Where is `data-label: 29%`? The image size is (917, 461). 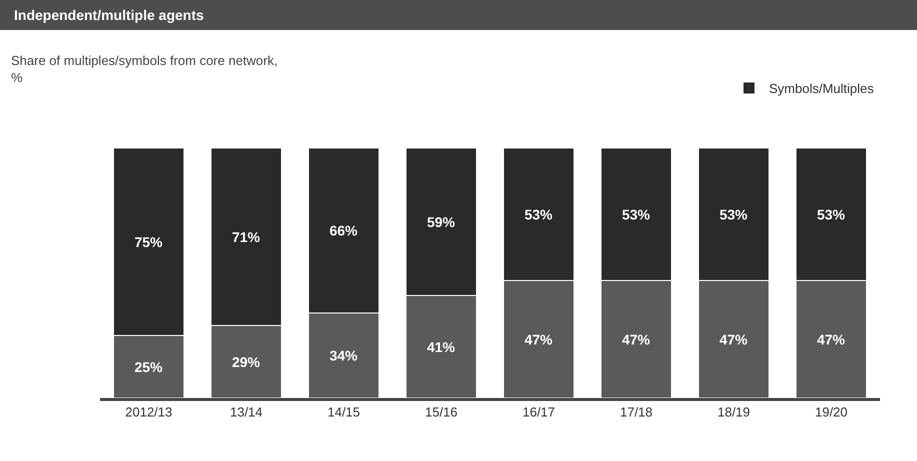
data-label: 29% is located at coordinates (246, 362).